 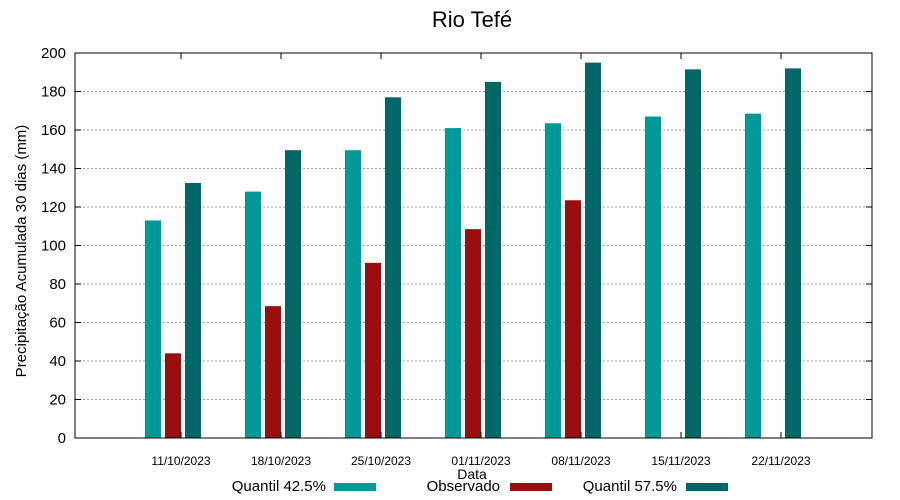 What do you see at coordinates (281, 461) in the screenshot?
I see `x-tick-label: 18/10/2023` at bounding box center [281, 461].